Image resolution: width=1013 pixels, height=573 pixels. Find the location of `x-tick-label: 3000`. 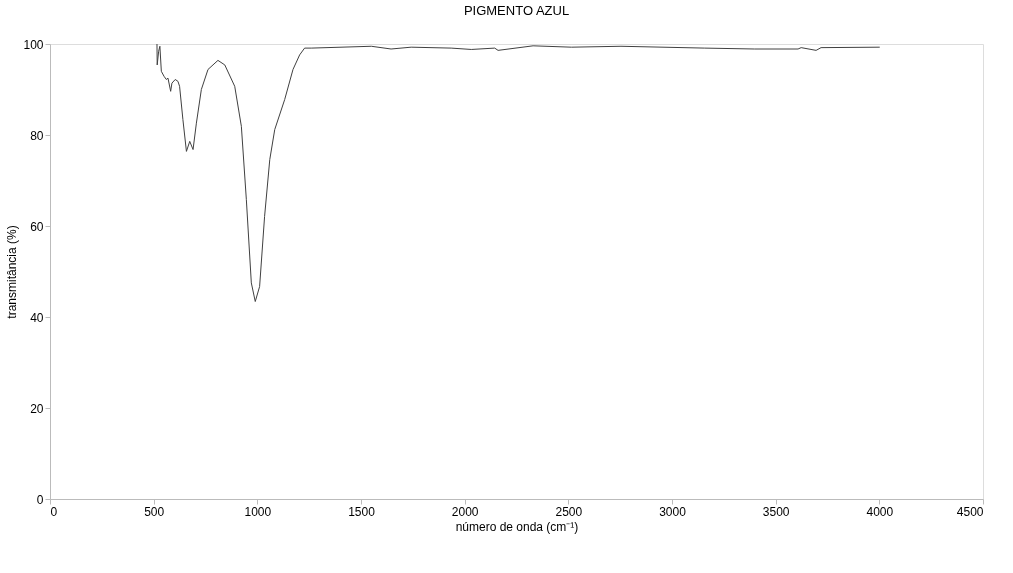

x-tick-label: 3000 is located at coordinates (673, 511).